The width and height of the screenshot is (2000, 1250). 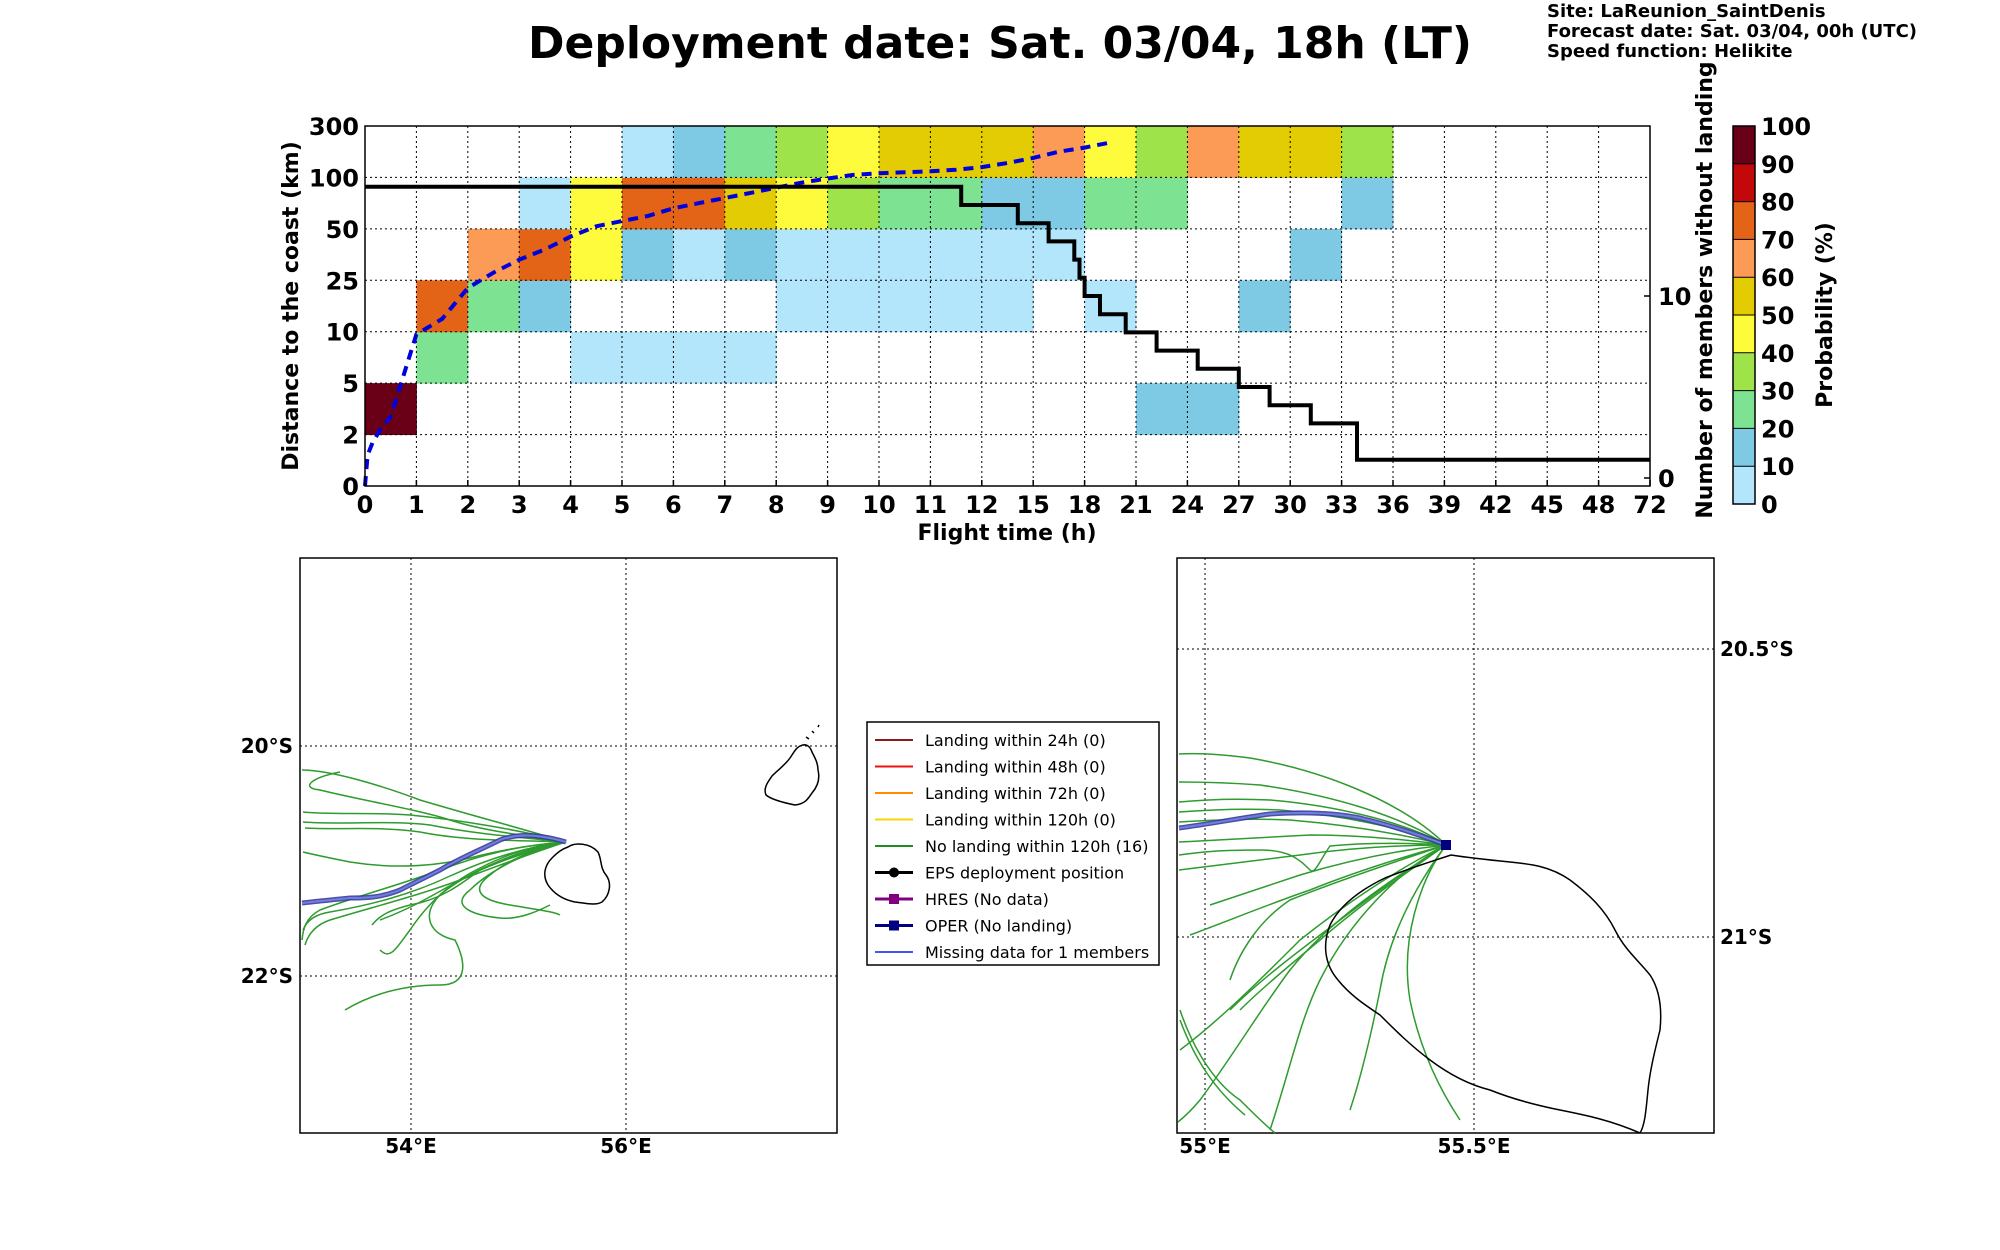 I want to click on x-tick-label: 5, so click(x=622, y=505).